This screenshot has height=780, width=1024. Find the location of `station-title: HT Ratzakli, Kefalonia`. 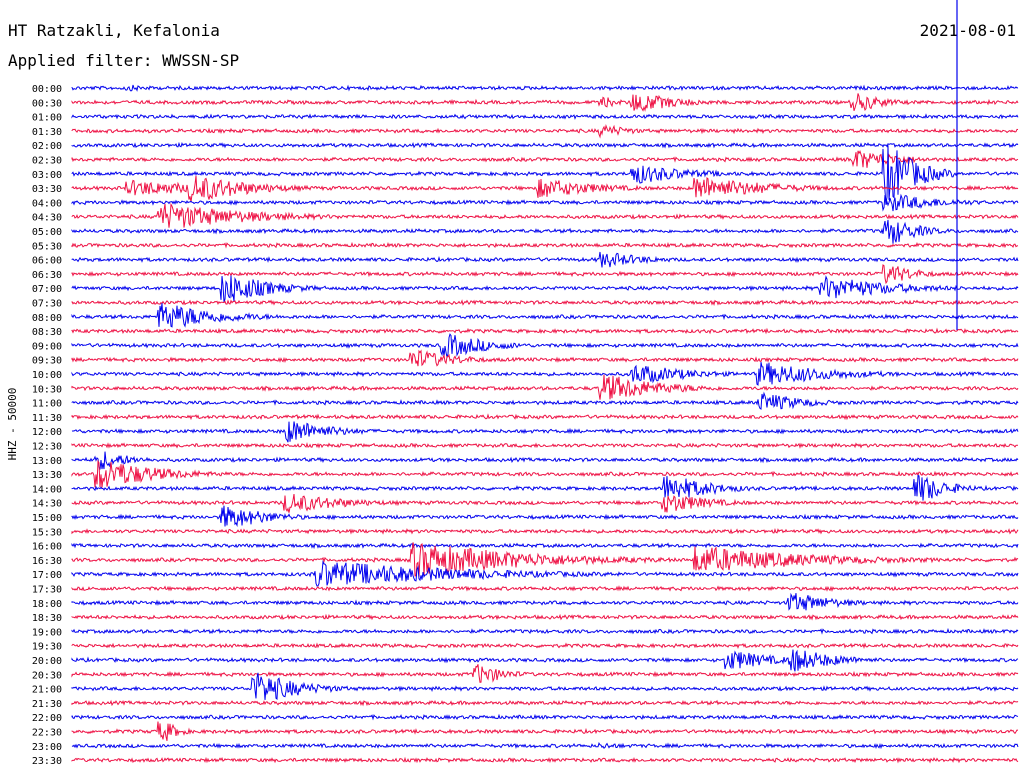

station-title: HT Ratzakli, Kefalonia is located at coordinates (114, 30).